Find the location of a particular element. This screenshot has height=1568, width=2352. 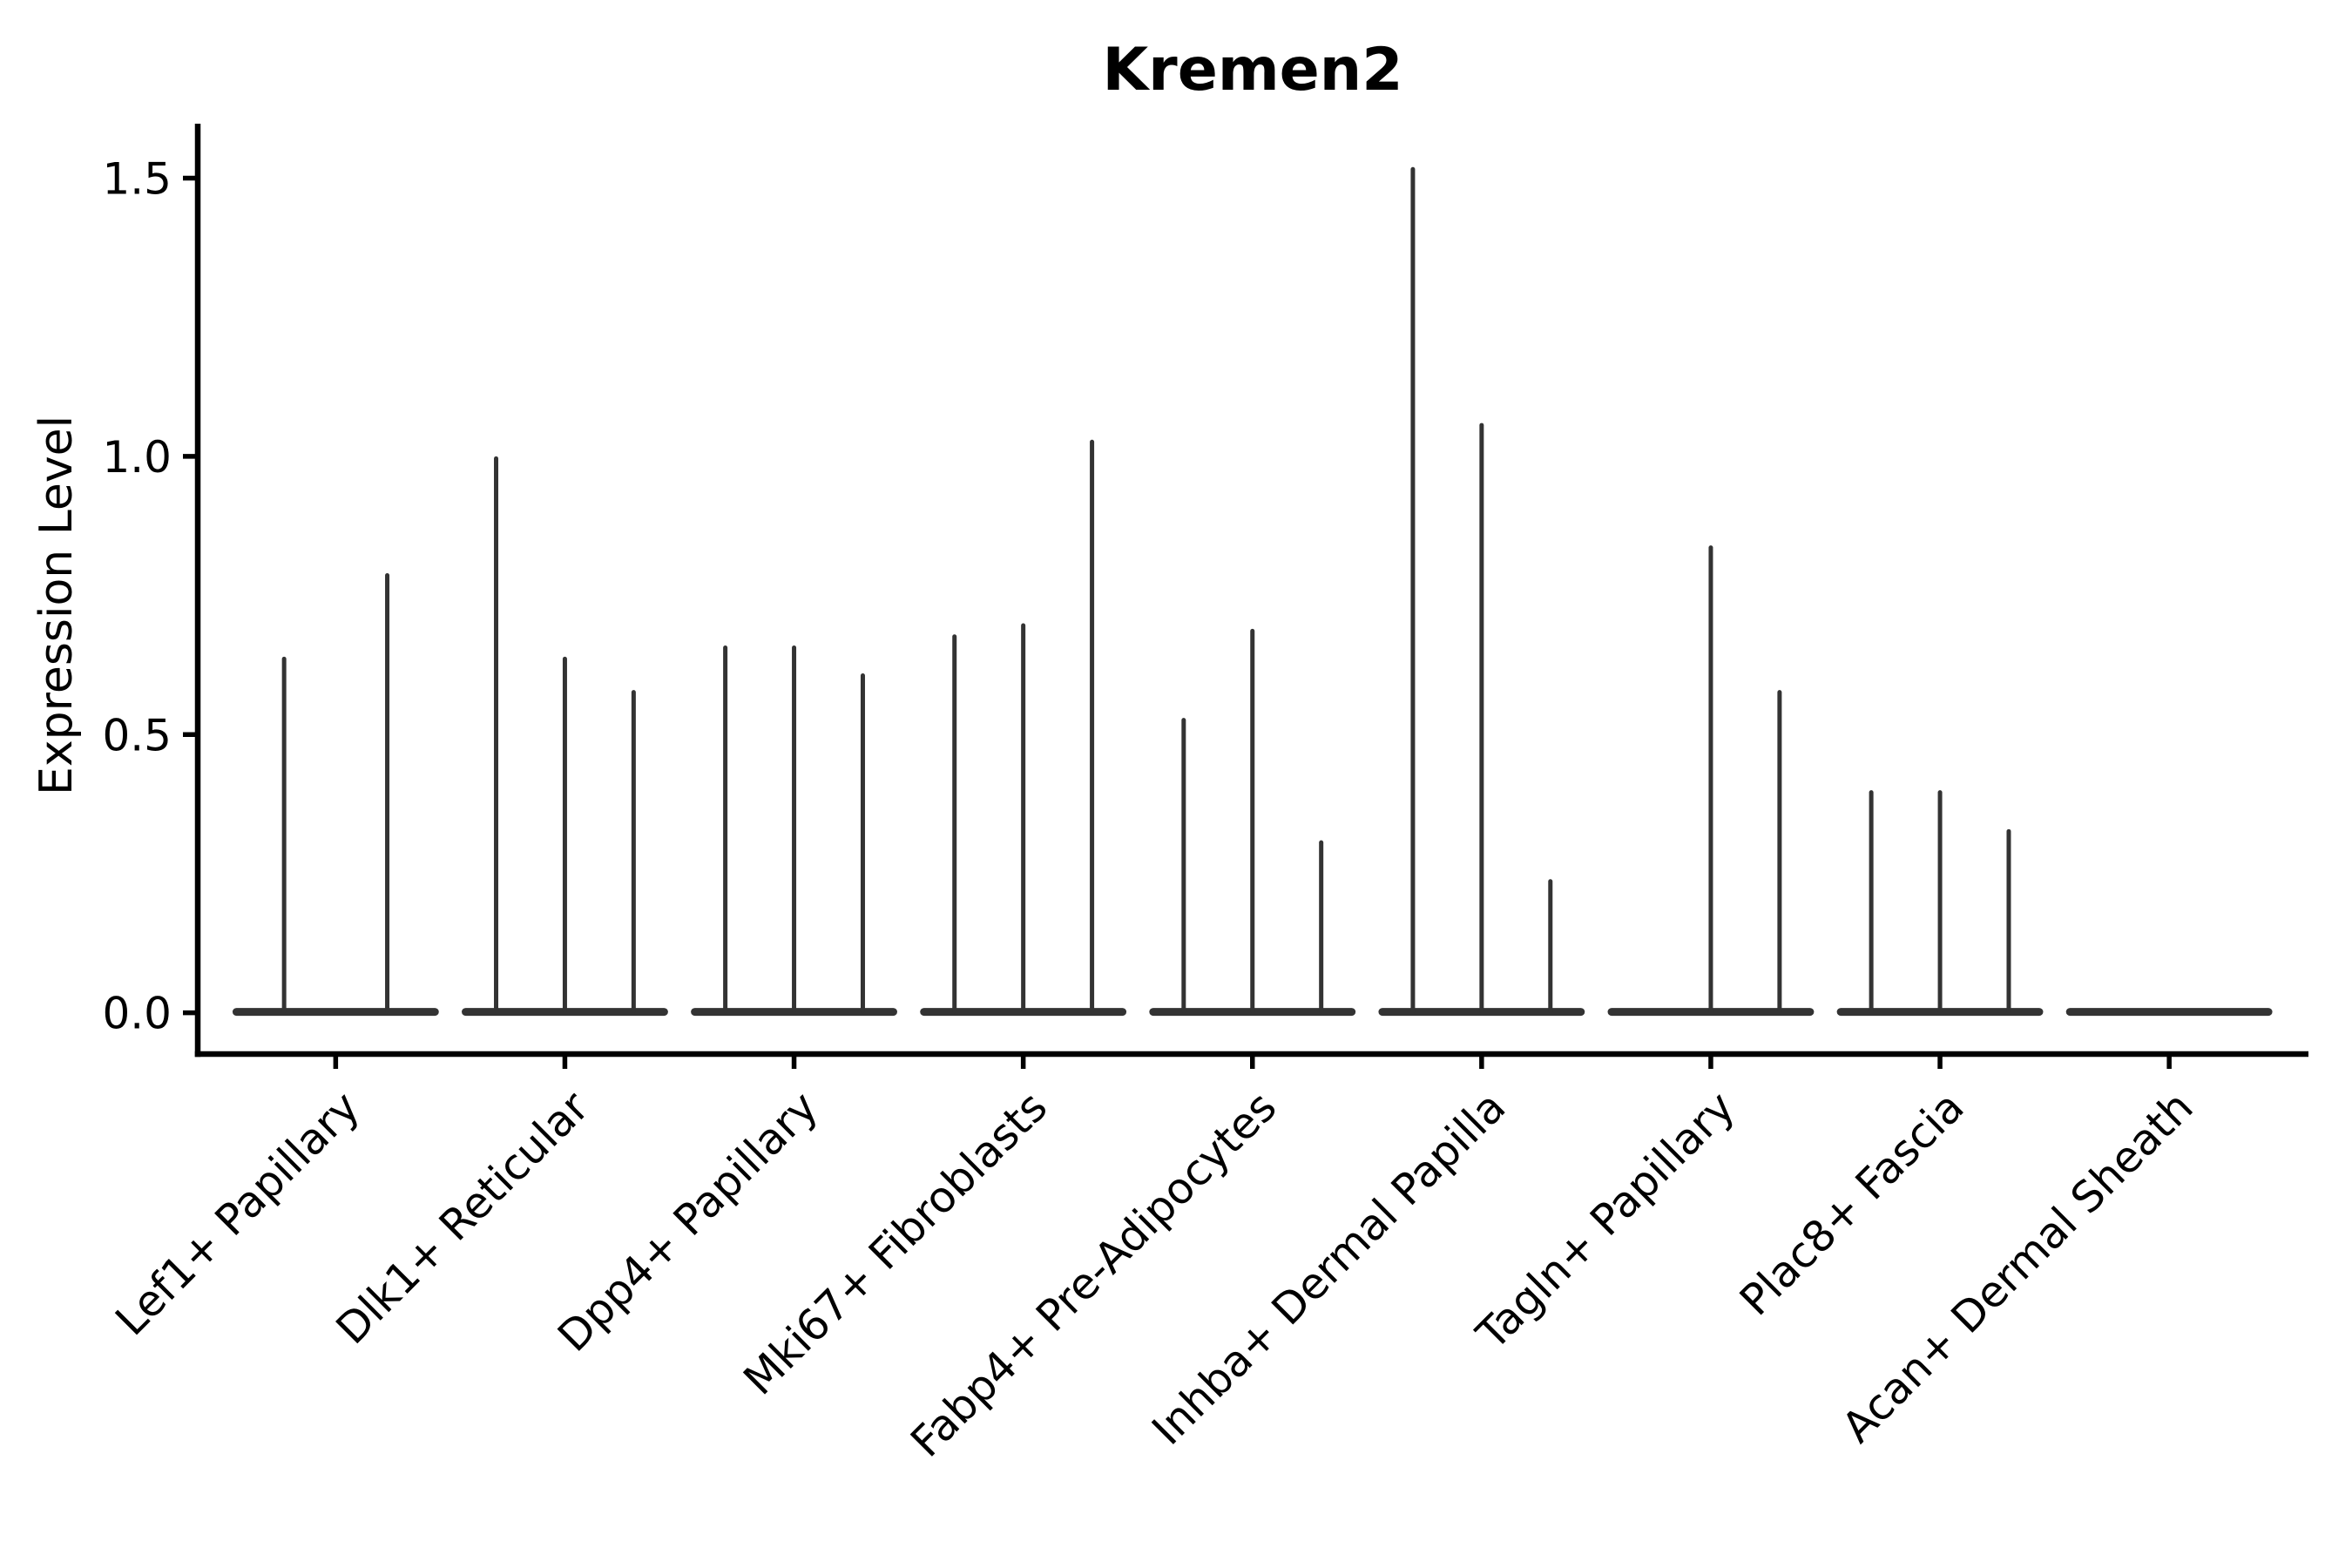

x-tick-label: Plac8+ Fascia is located at coordinates (1852, 1203).